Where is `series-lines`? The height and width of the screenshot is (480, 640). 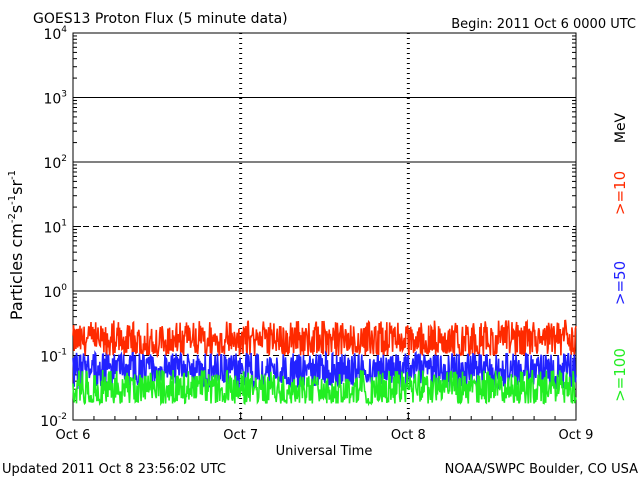 series-lines is located at coordinates (324, 362).